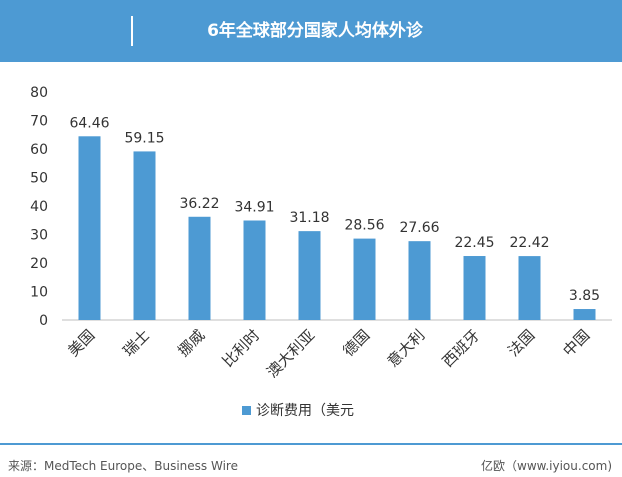 The image size is (622, 477). I want to click on data-label: 22.42, so click(529, 243).